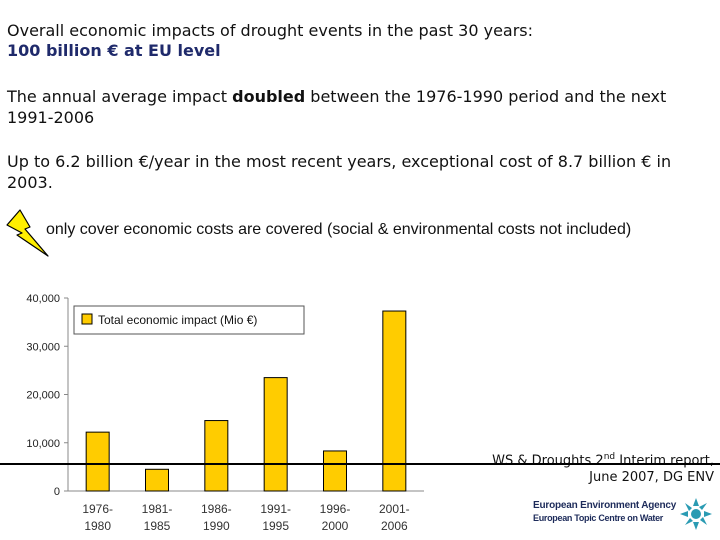  Describe the element at coordinates (97, 517) in the screenshot. I see `x-tick-label: 1976- 1980` at that location.